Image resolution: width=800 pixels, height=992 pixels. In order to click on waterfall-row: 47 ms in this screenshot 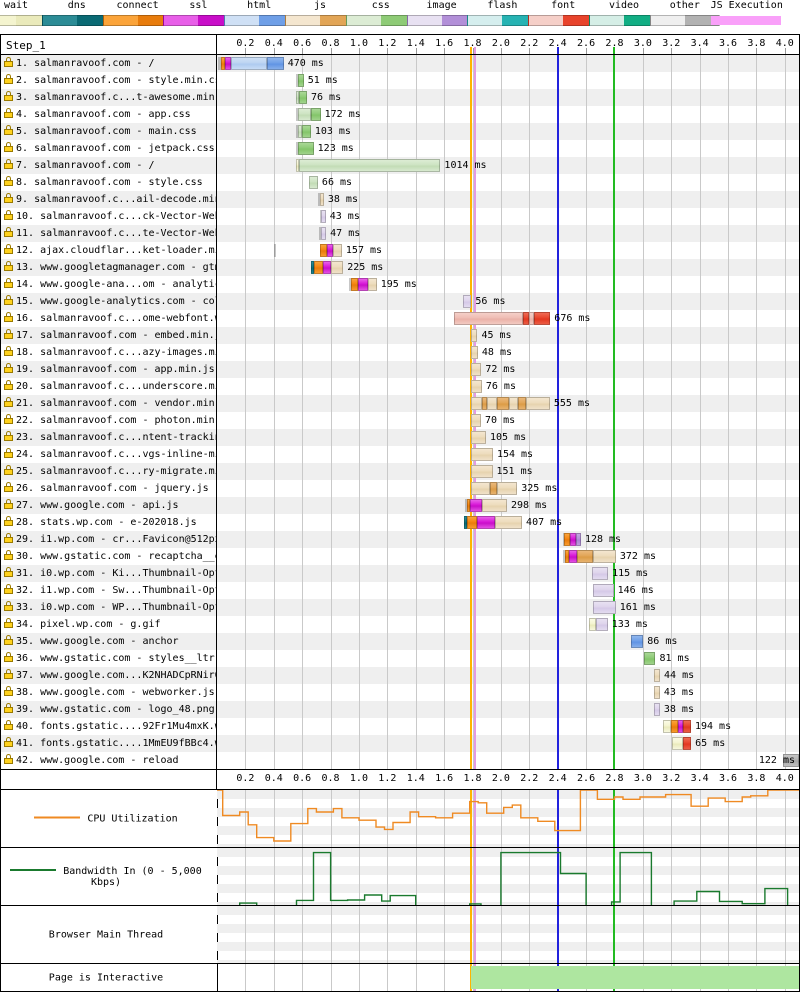, I will do `click(508, 233)`.